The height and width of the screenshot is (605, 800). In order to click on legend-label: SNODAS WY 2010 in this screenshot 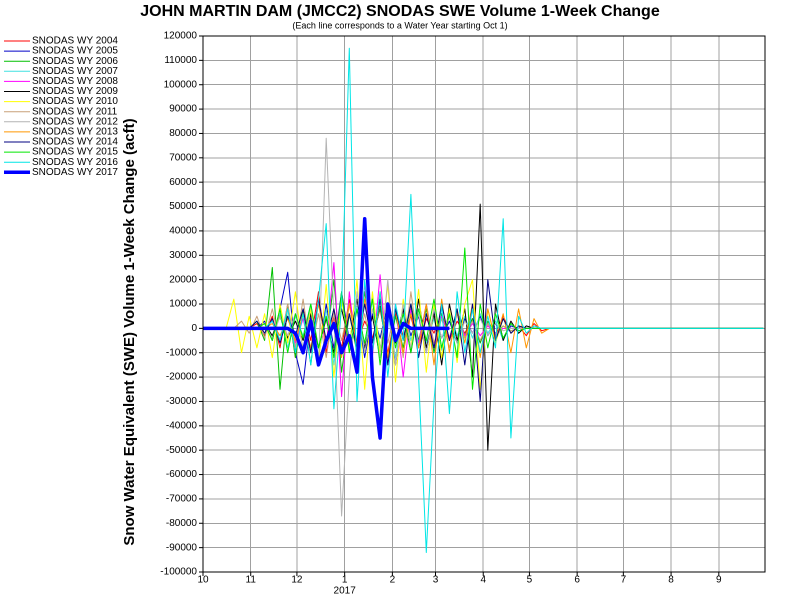, I will do `click(75, 101)`.